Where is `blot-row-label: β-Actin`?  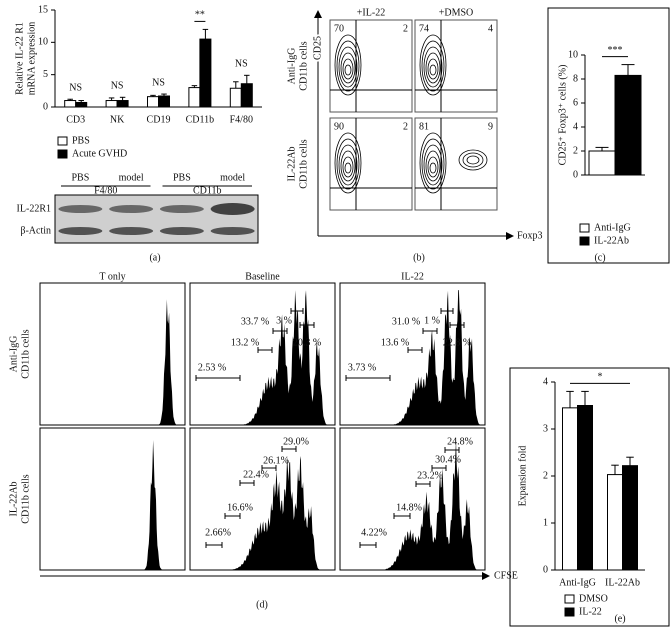 blot-row-label: β-Actin is located at coordinates (35, 230).